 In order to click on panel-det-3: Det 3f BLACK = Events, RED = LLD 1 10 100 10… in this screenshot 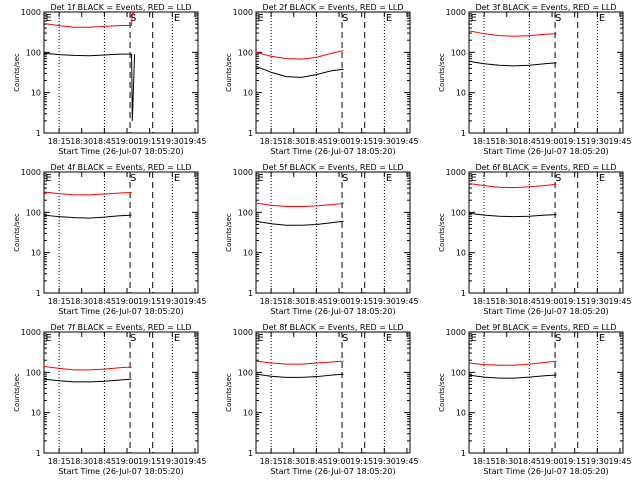, I will do `click(535, 79)`.